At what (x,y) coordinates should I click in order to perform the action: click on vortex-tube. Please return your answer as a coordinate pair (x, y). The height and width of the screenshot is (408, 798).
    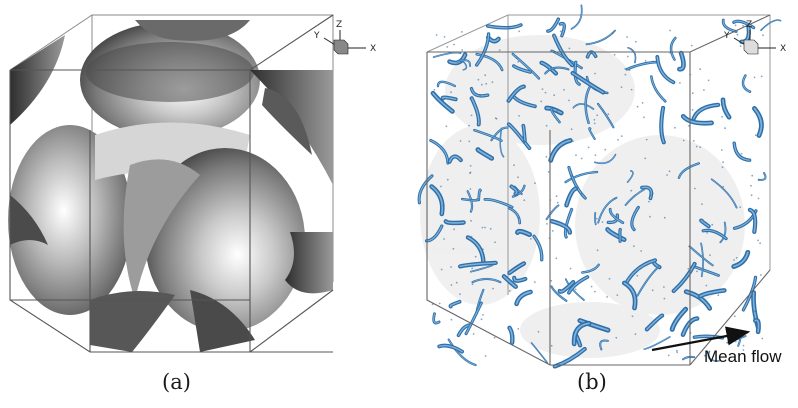
    Looking at the image, I should click on (771, 25).